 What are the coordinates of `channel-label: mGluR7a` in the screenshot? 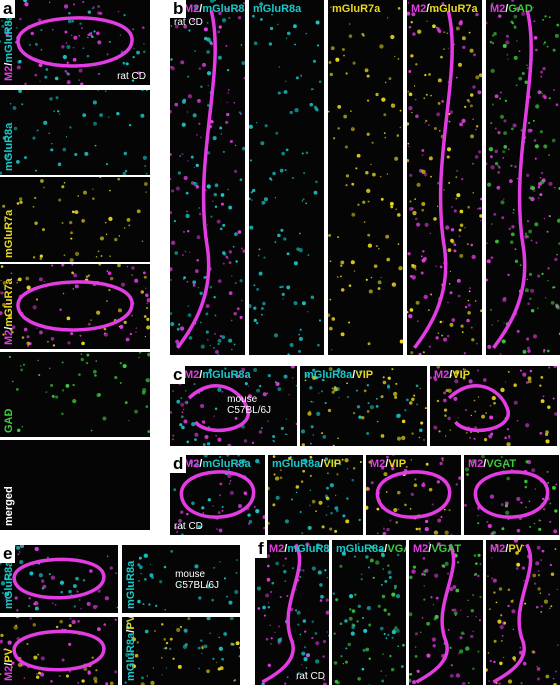 It's located at (9, 234).